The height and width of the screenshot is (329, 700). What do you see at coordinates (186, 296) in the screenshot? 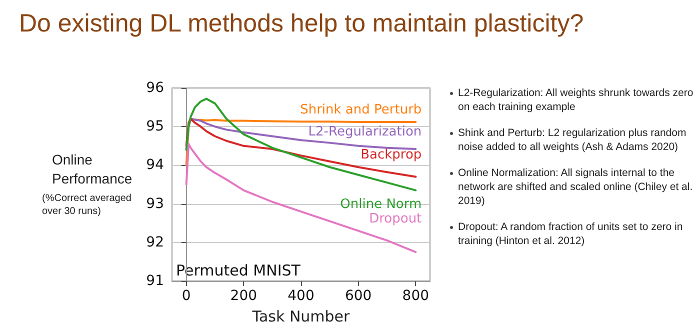
I see `x-tick-label: 0` at bounding box center [186, 296].